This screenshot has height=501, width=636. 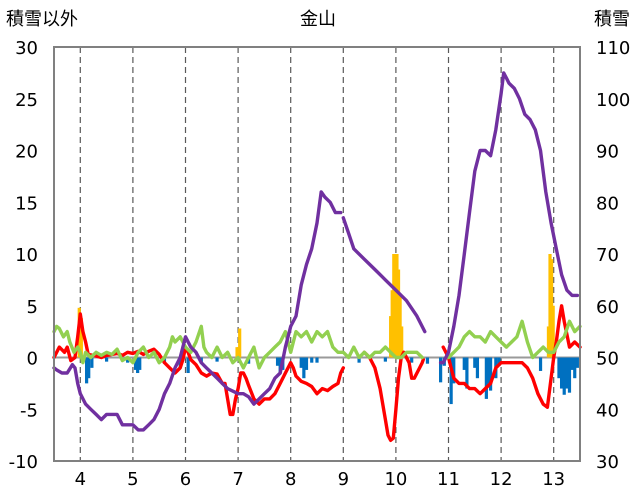 What do you see at coordinates (612, 19) in the screenshot?
I see `right-axis-label: 積雪` at bounding box center [612, 19].